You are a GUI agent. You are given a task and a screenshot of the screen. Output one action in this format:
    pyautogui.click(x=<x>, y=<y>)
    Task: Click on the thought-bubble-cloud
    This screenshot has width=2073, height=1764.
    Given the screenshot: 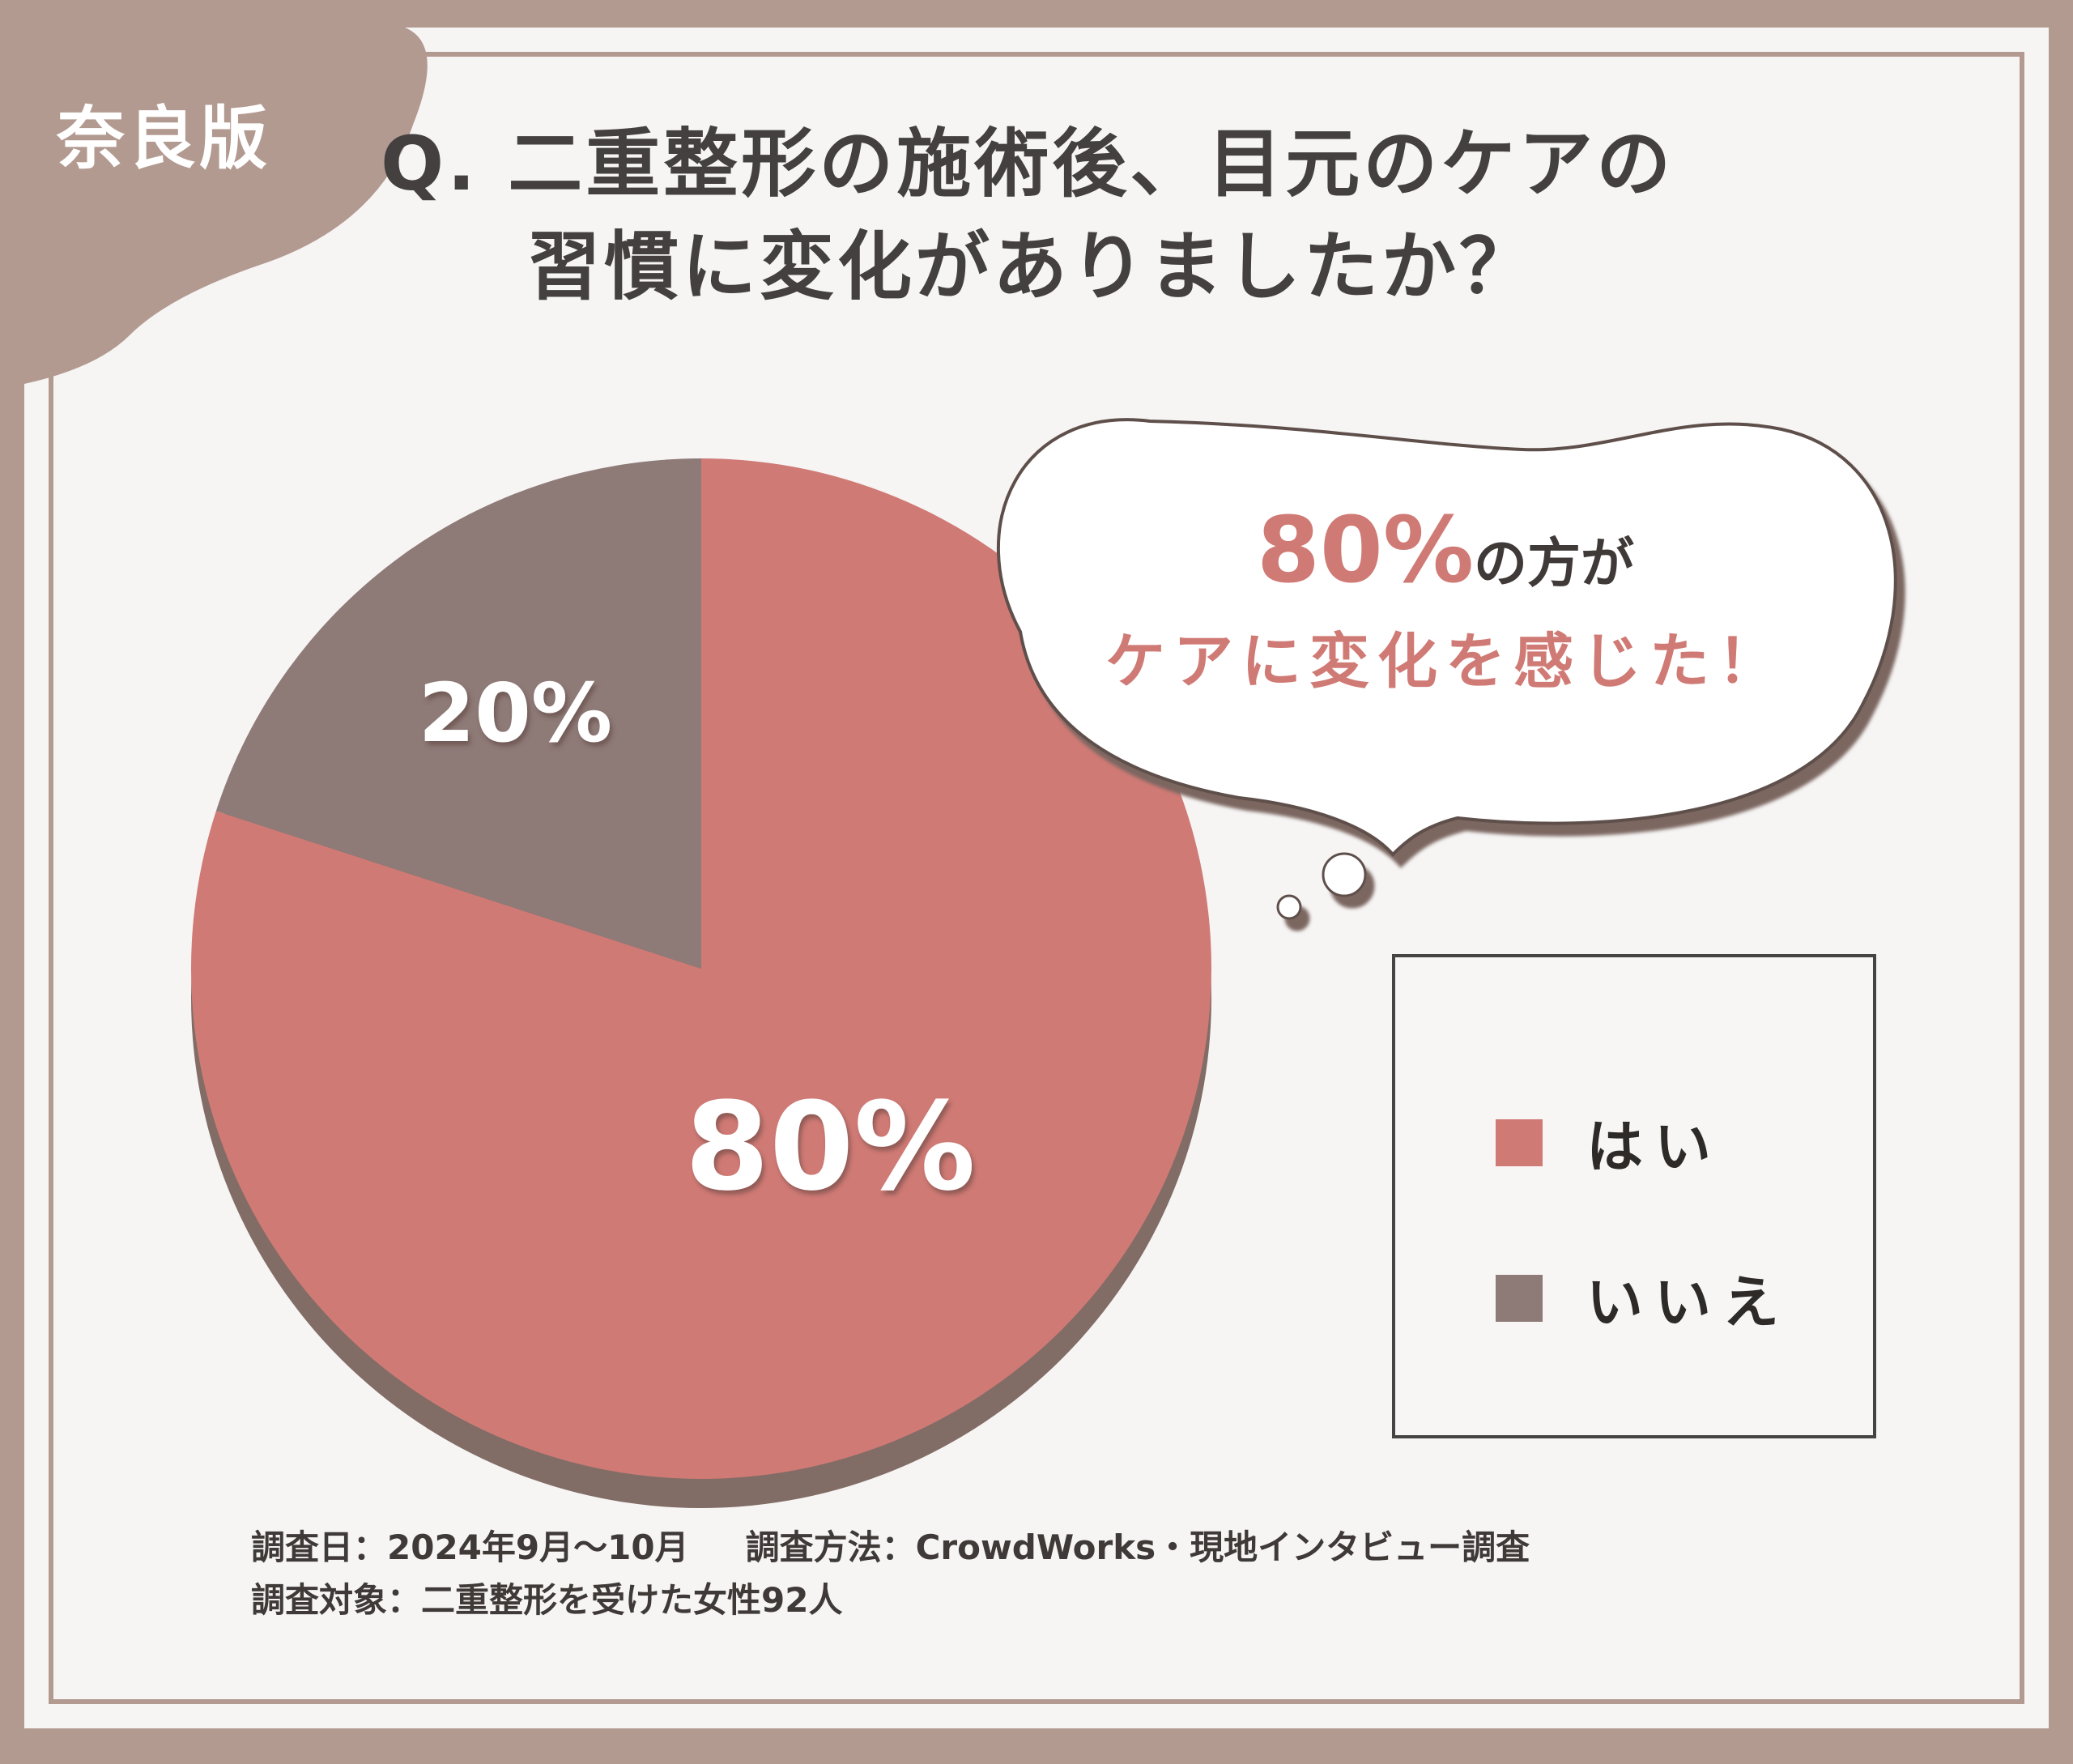 What is the action you would take?
    pyautogui.click(x=1447, y=637)
    